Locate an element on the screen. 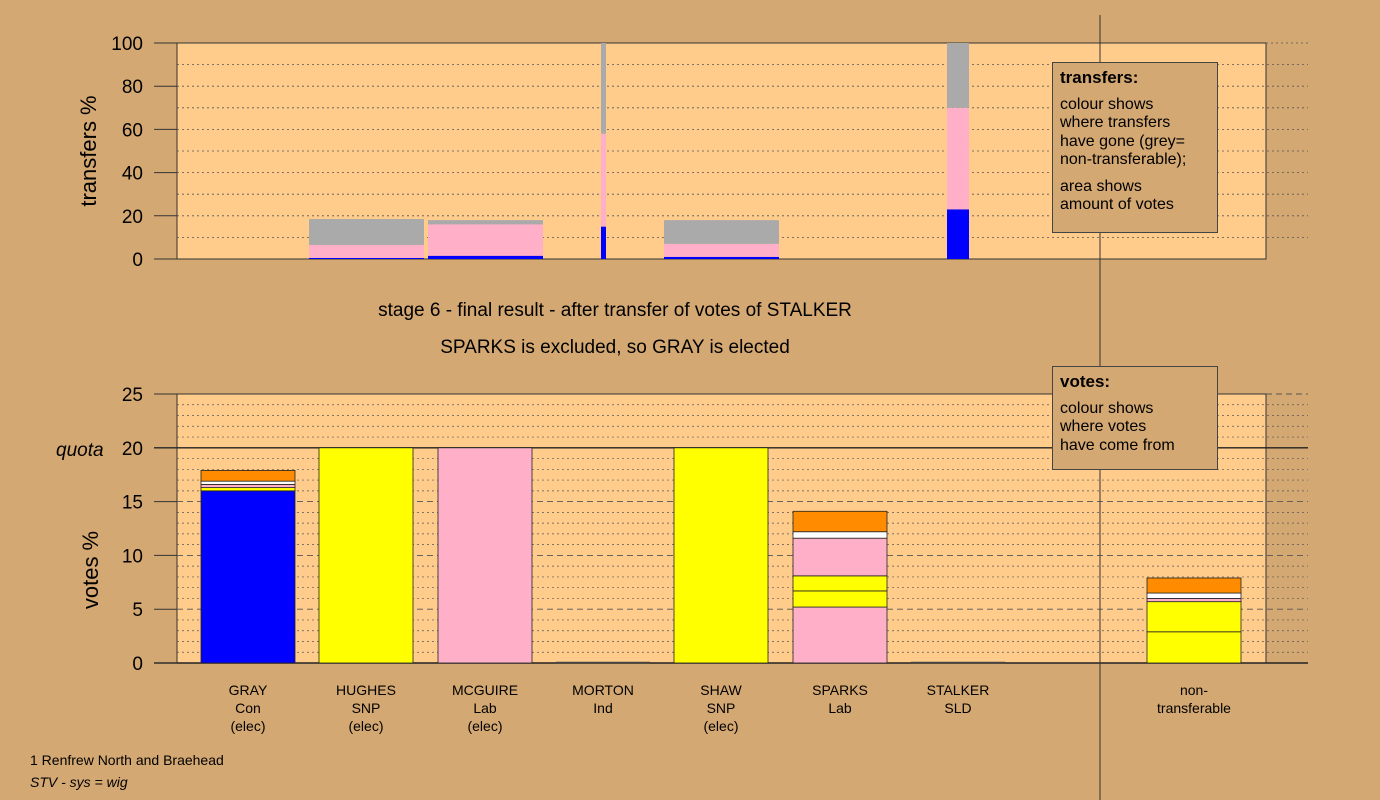 This screenshot has width=1380, height=800. votes-legend-line: colour shows is located at coordinates (1107, 408).